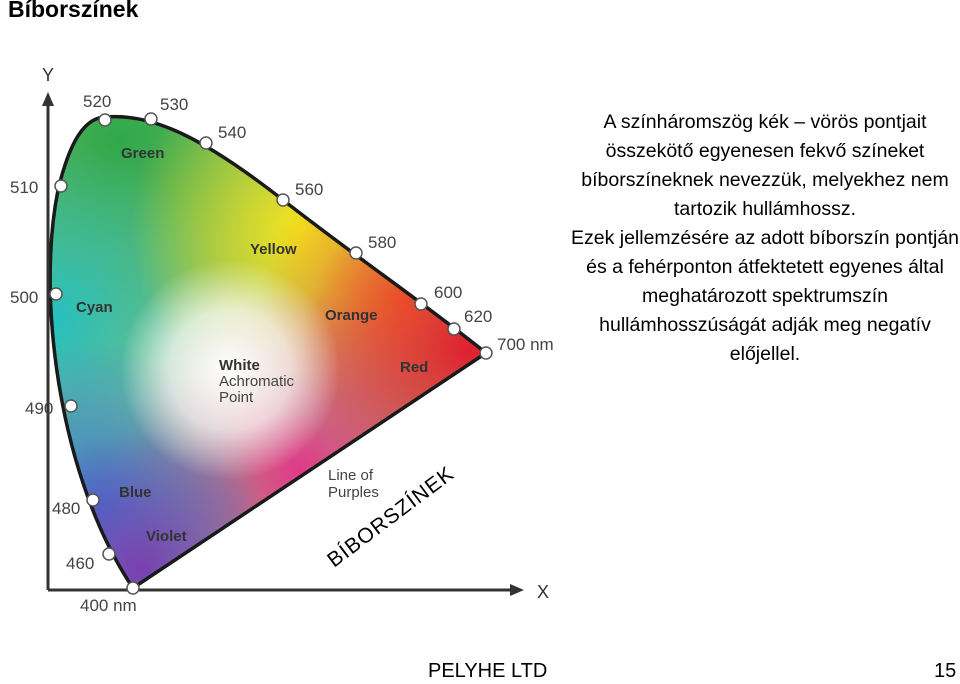 The image size is (960, 684). Describe the element at coordinates (309, 189) in the screenshot. I see `label-560: 560` at that location.